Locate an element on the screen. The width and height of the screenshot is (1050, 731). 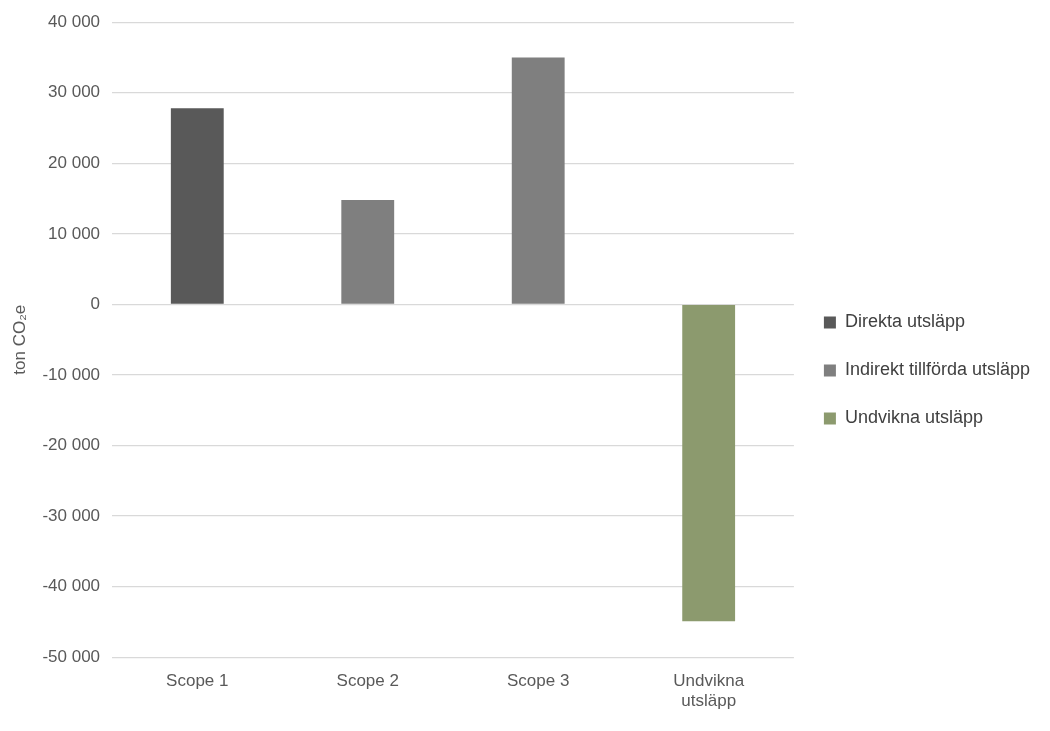
x-tick-label: Scope 1 is located at coordinates (197, 681).